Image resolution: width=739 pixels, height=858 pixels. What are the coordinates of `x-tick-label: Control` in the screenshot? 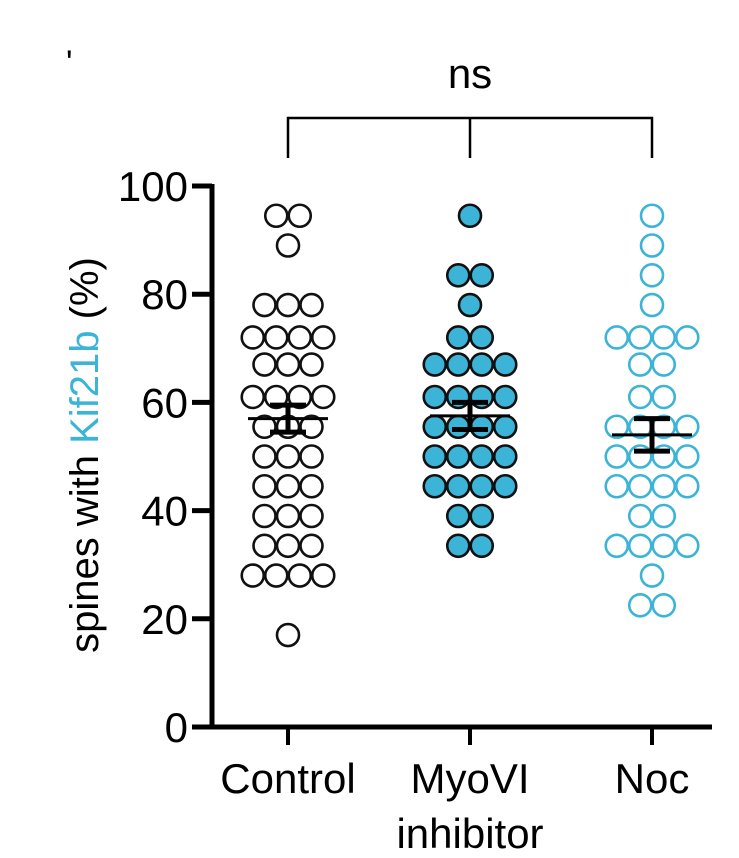 It's located at (287, 778).